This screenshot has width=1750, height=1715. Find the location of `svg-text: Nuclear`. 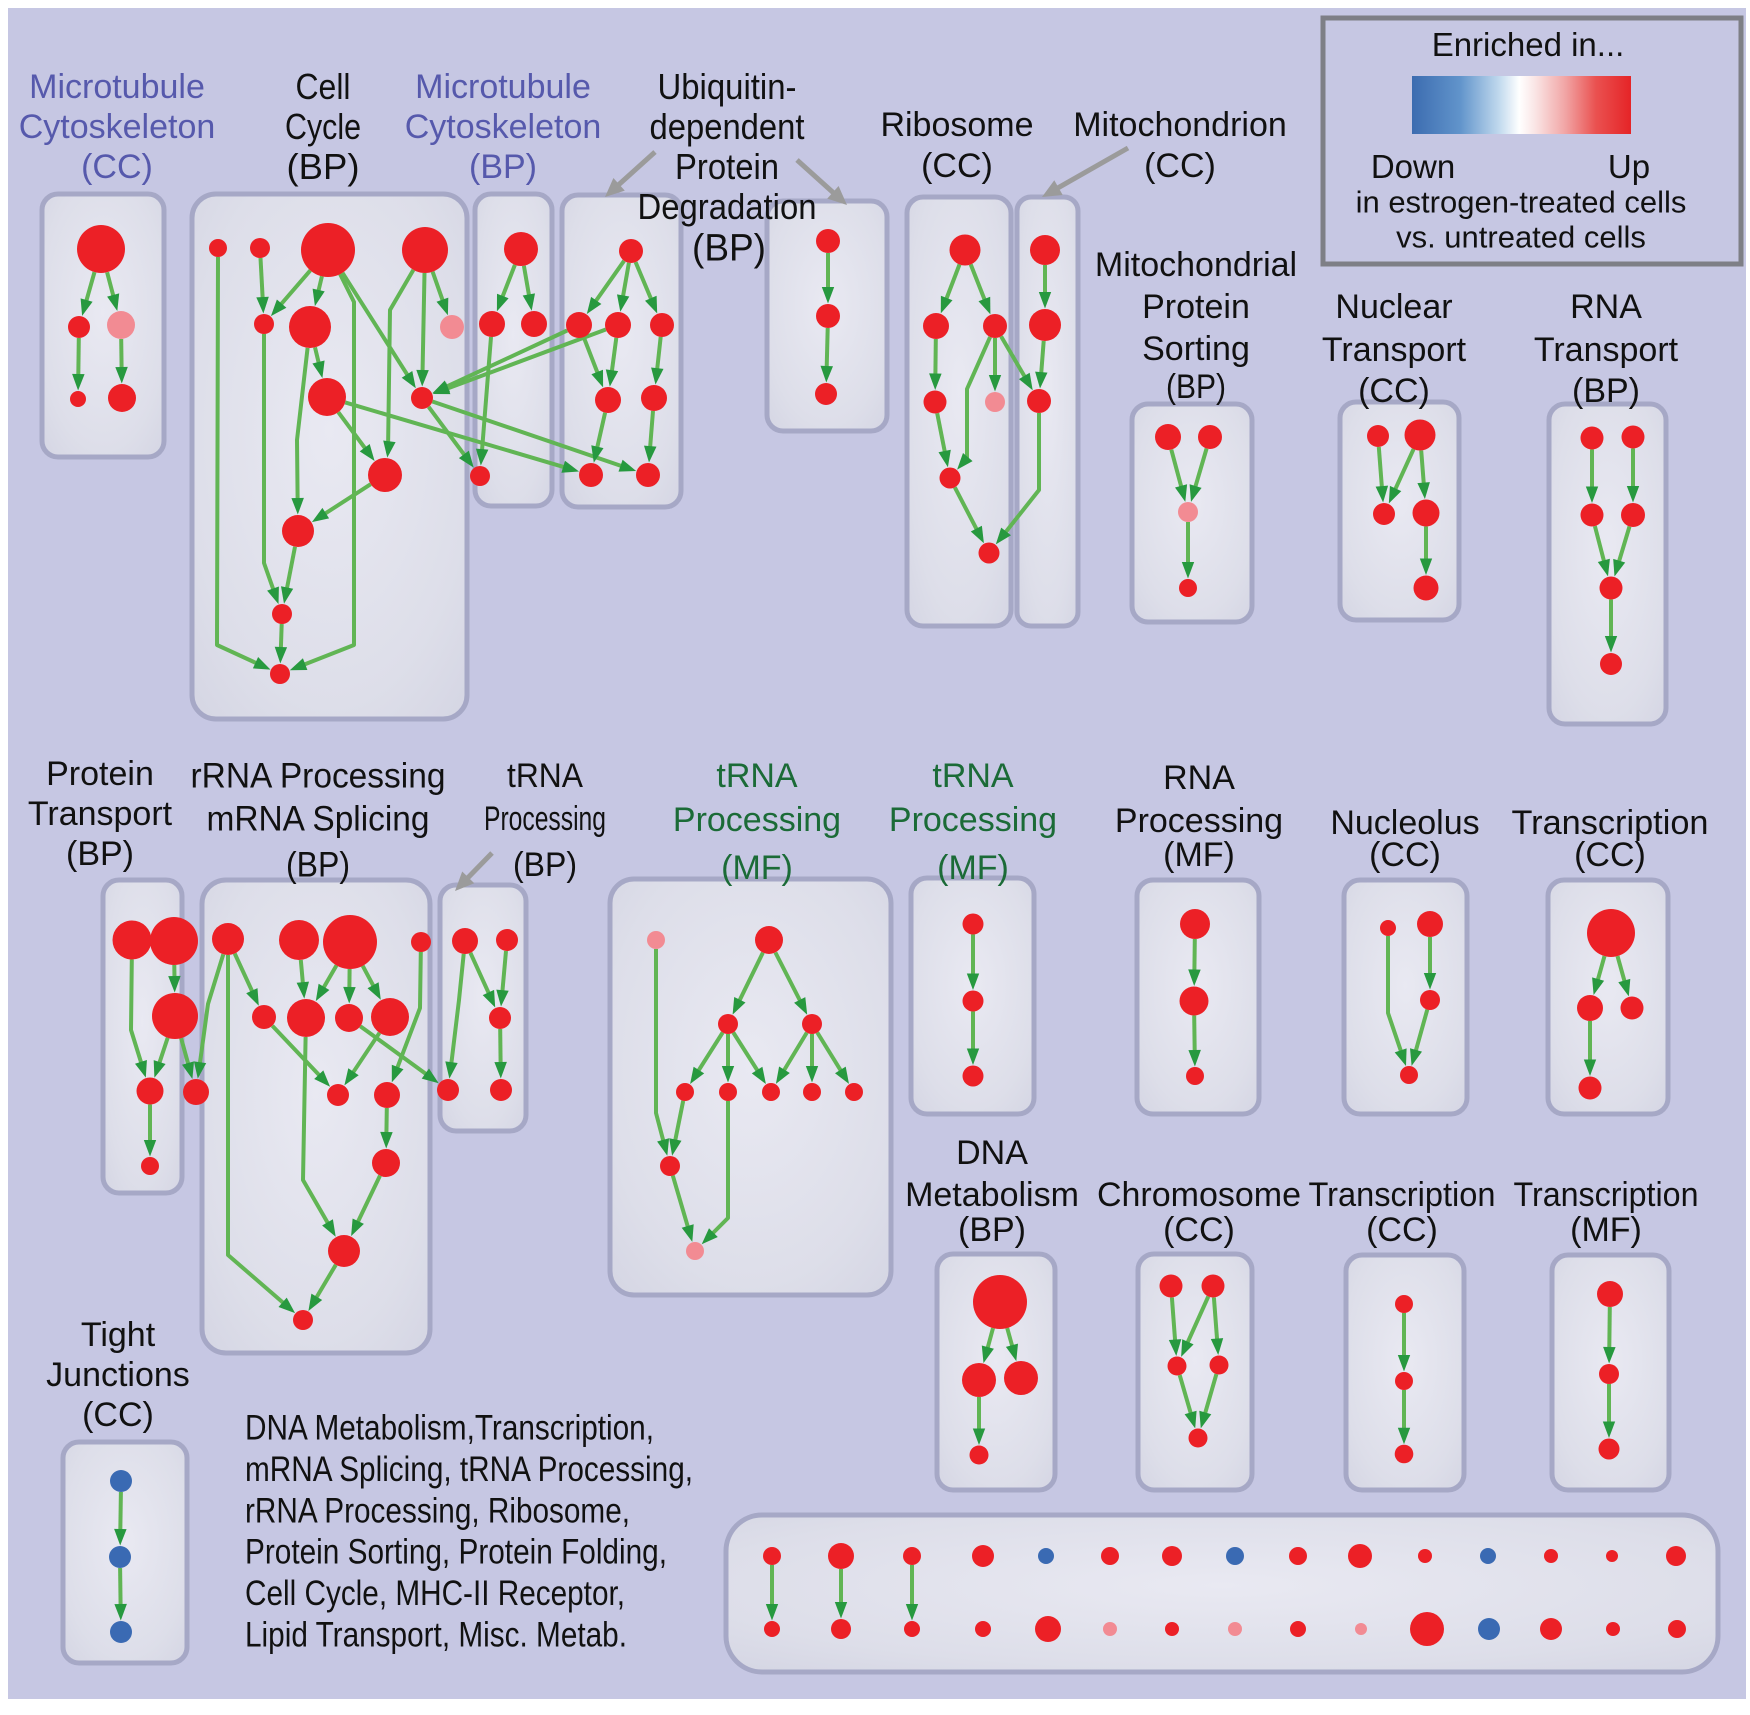

svg-text: Nuclear is located at coordinates (1393, 307).